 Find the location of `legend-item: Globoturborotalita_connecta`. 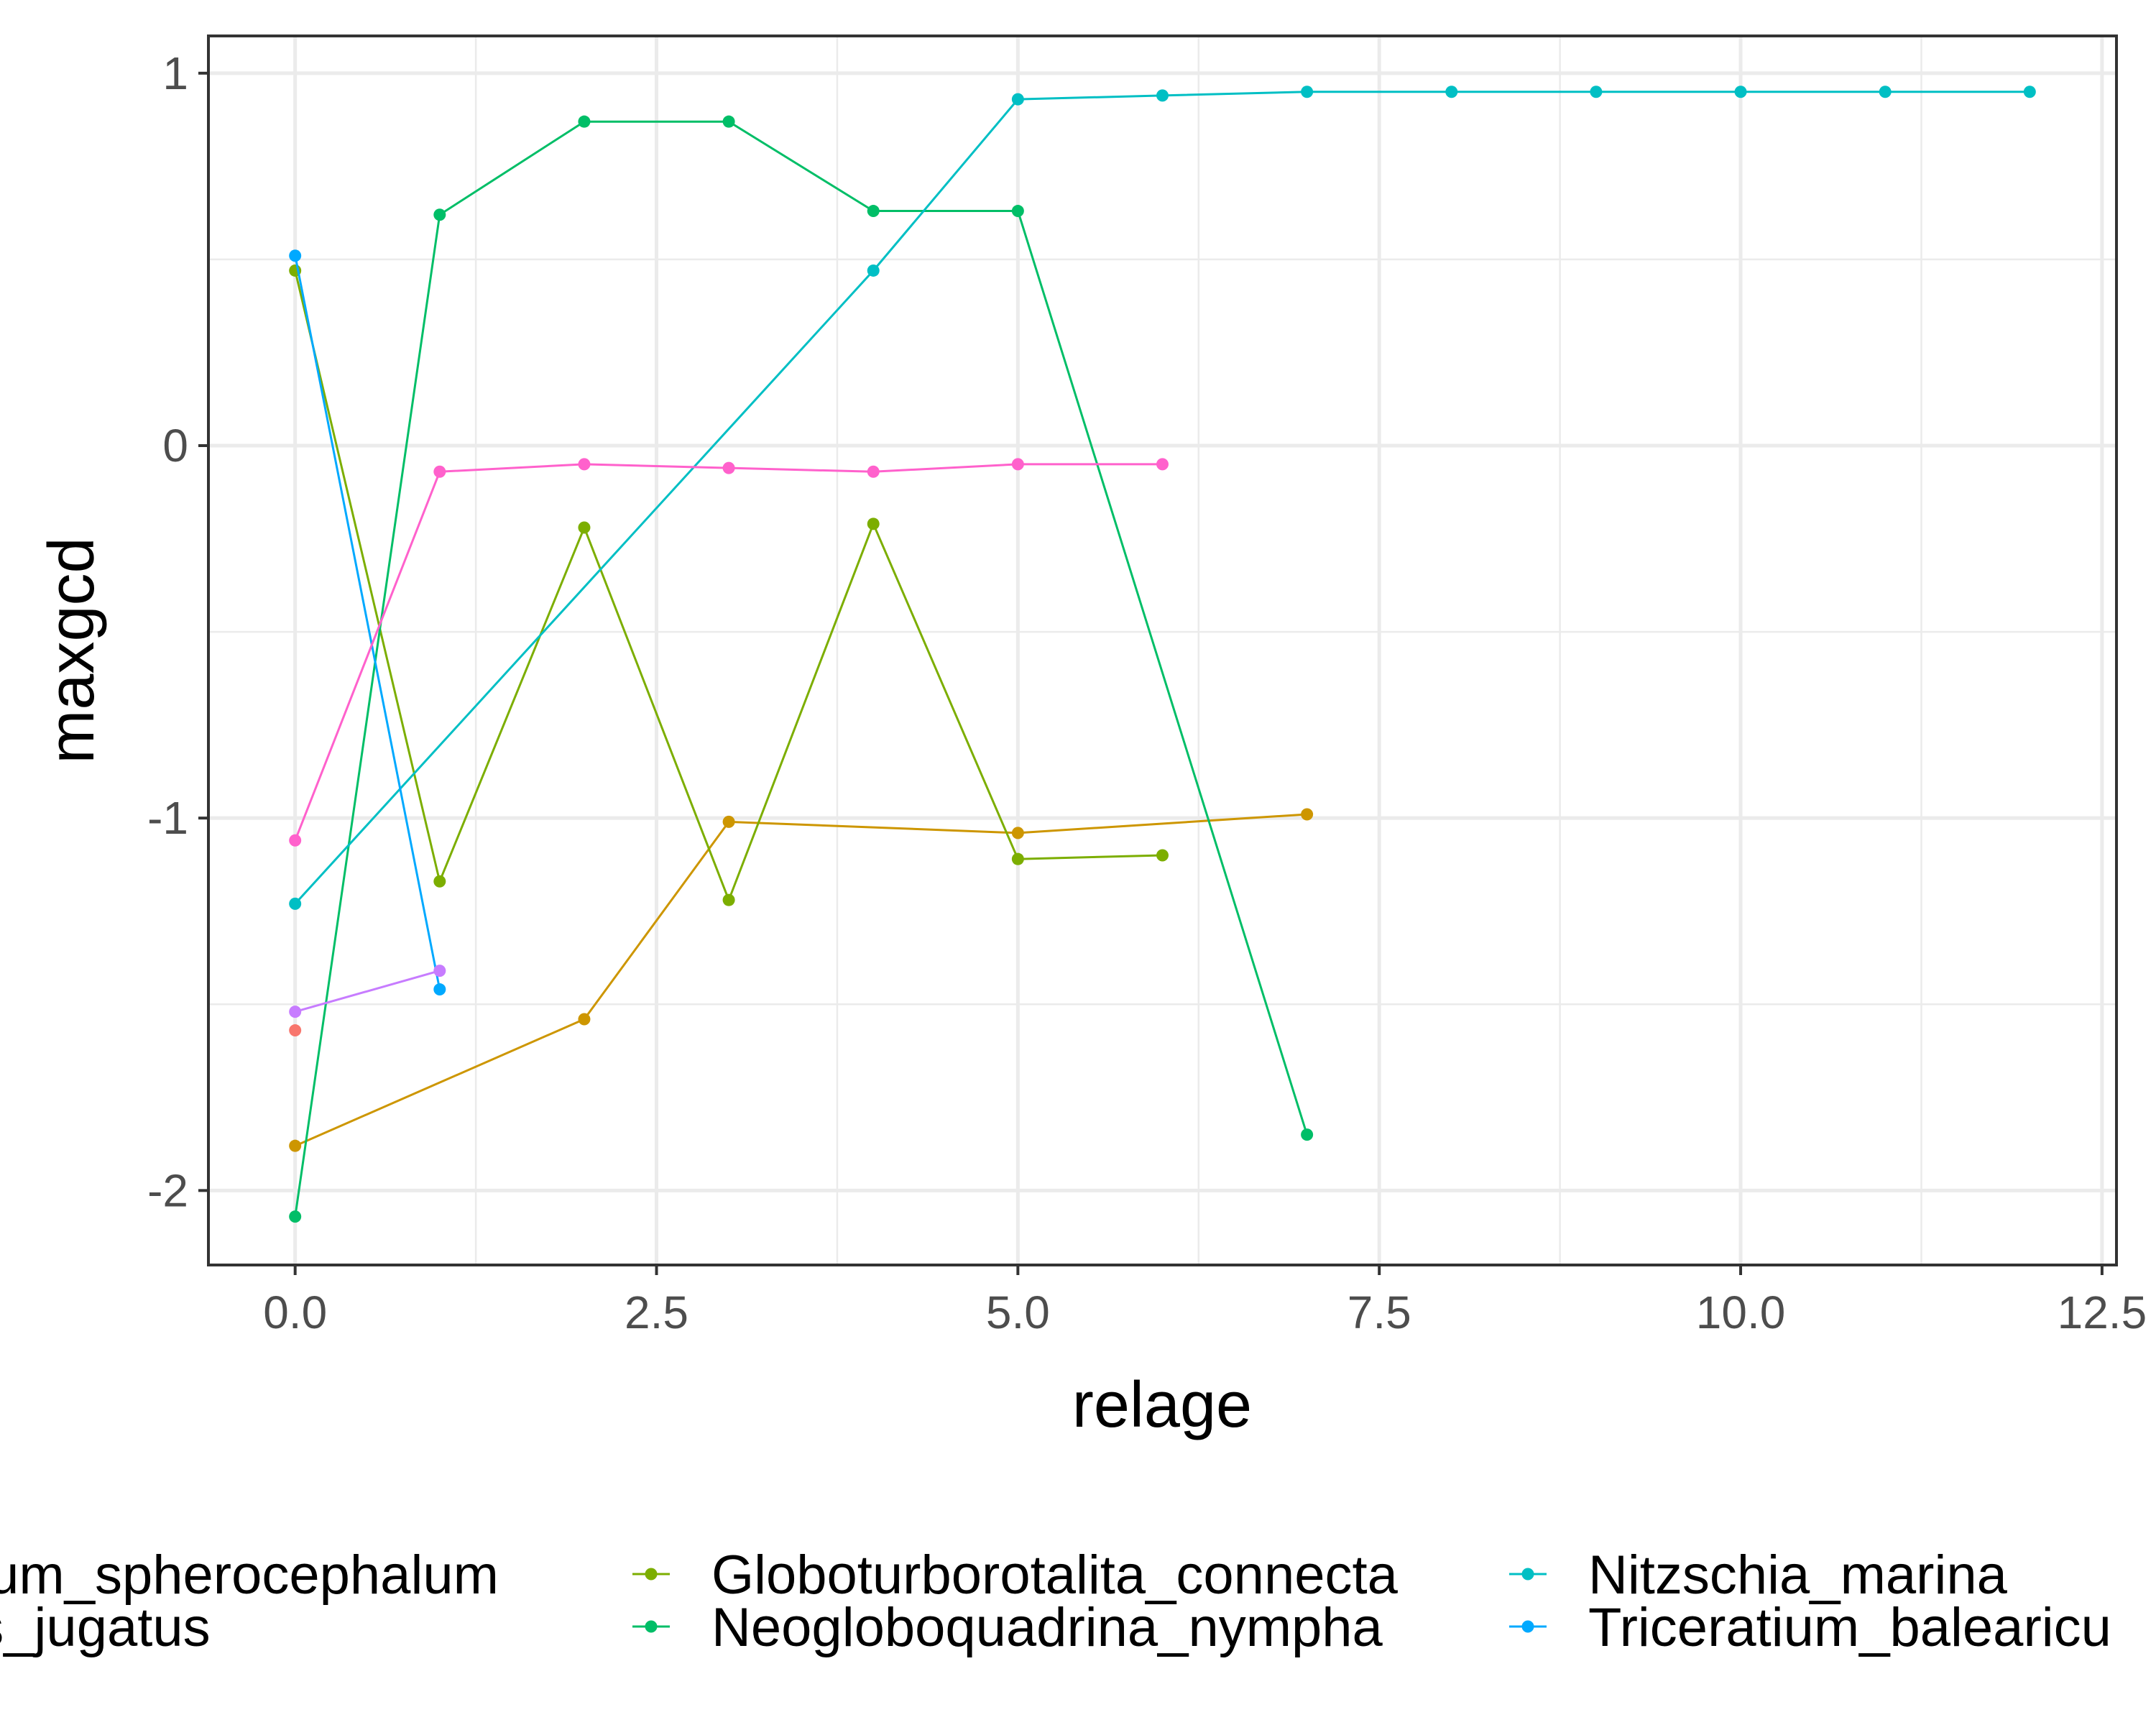

legend-item: Globoturborotalita_connecta is located at coordinates (1015, 1575).